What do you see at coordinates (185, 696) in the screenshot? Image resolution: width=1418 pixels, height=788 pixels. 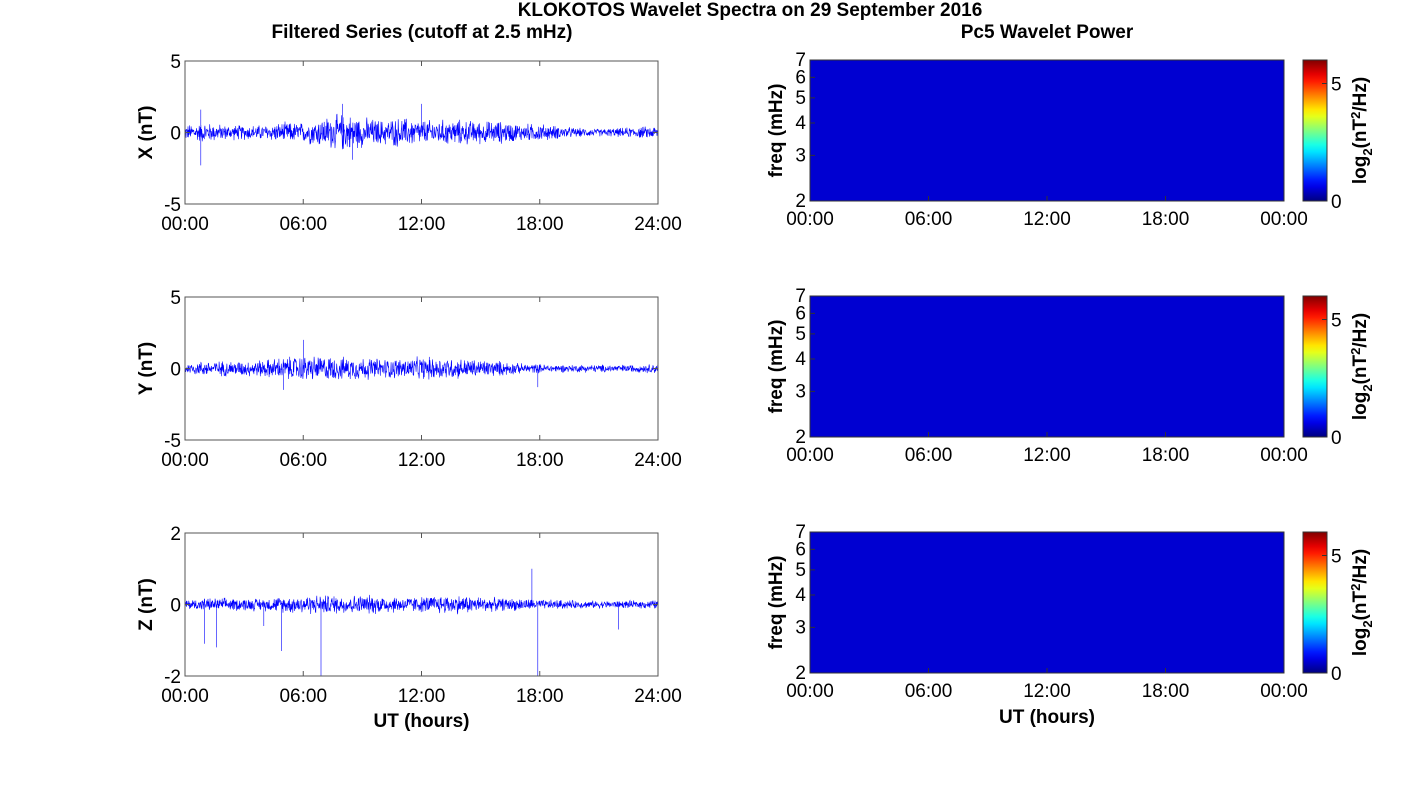 I see `series-z-xtick-label: 00:00` at bounding box center [185, 696].